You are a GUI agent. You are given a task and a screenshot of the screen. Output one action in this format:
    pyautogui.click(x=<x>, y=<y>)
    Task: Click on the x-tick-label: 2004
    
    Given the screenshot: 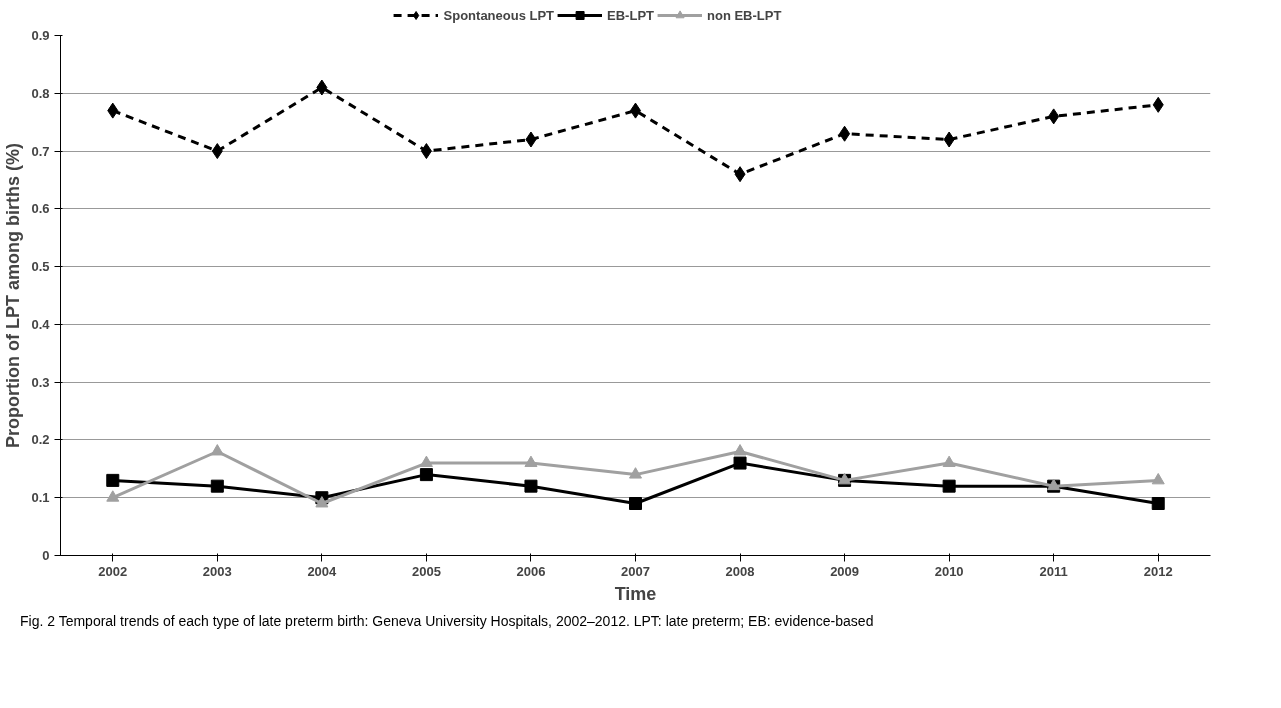 What is the action you would take?
    pyautogui.click(x=322, y=571)
    